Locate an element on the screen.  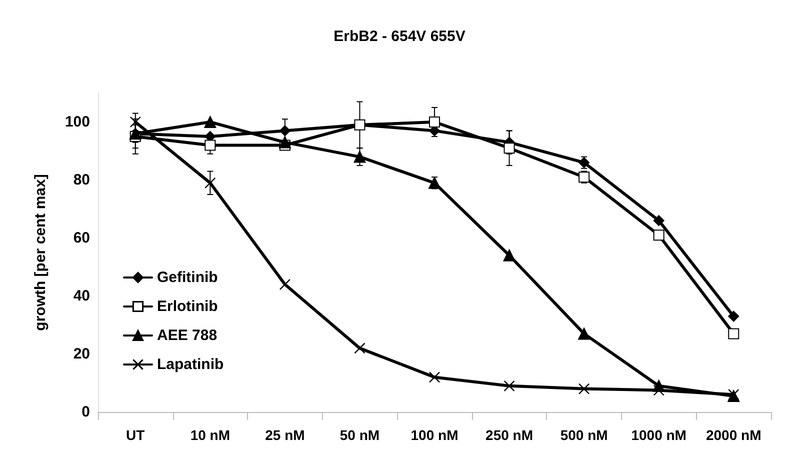
x-tick-label: 100 nM is located at coordinates (434, 435).